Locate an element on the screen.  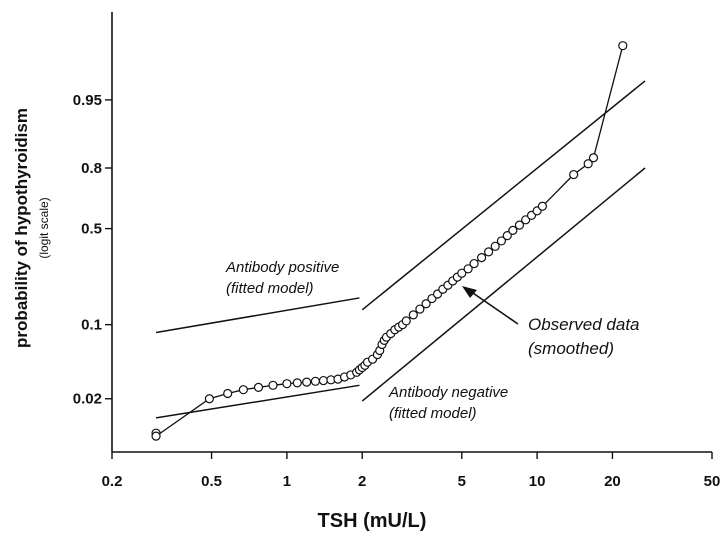
x-tick-label: 5 is located at coordinates (462, 481).